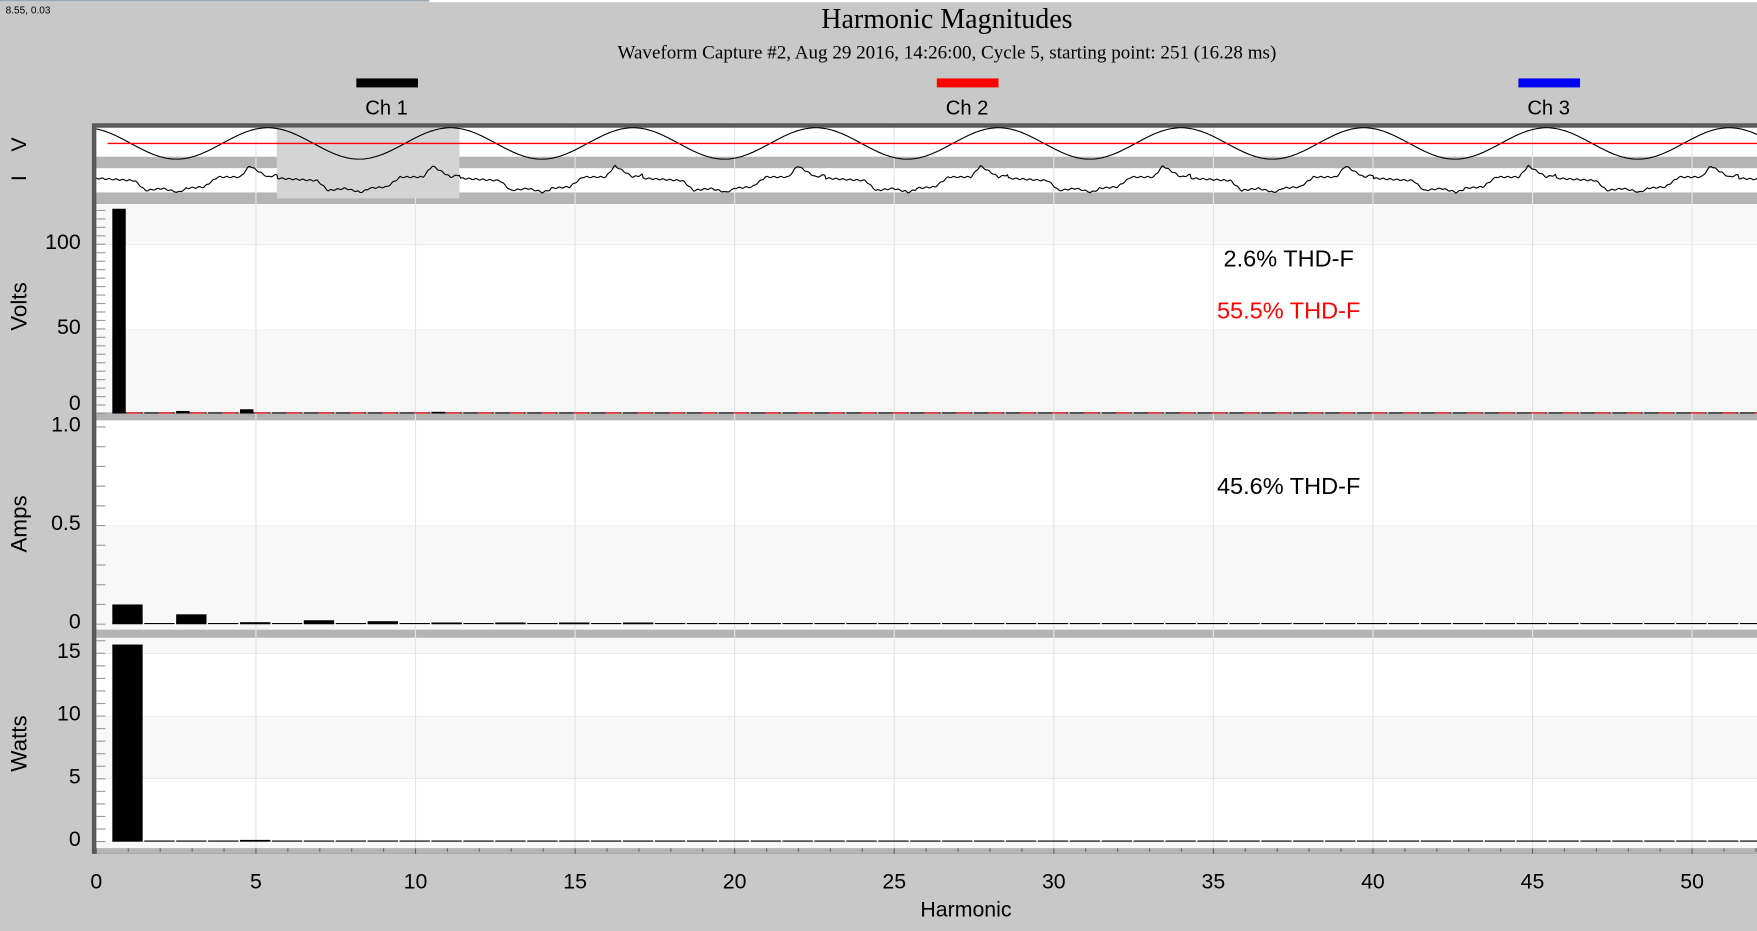 This screenshot has width=1757, height=931. I want to click on x-tick-label: 5, so click(255, 882).